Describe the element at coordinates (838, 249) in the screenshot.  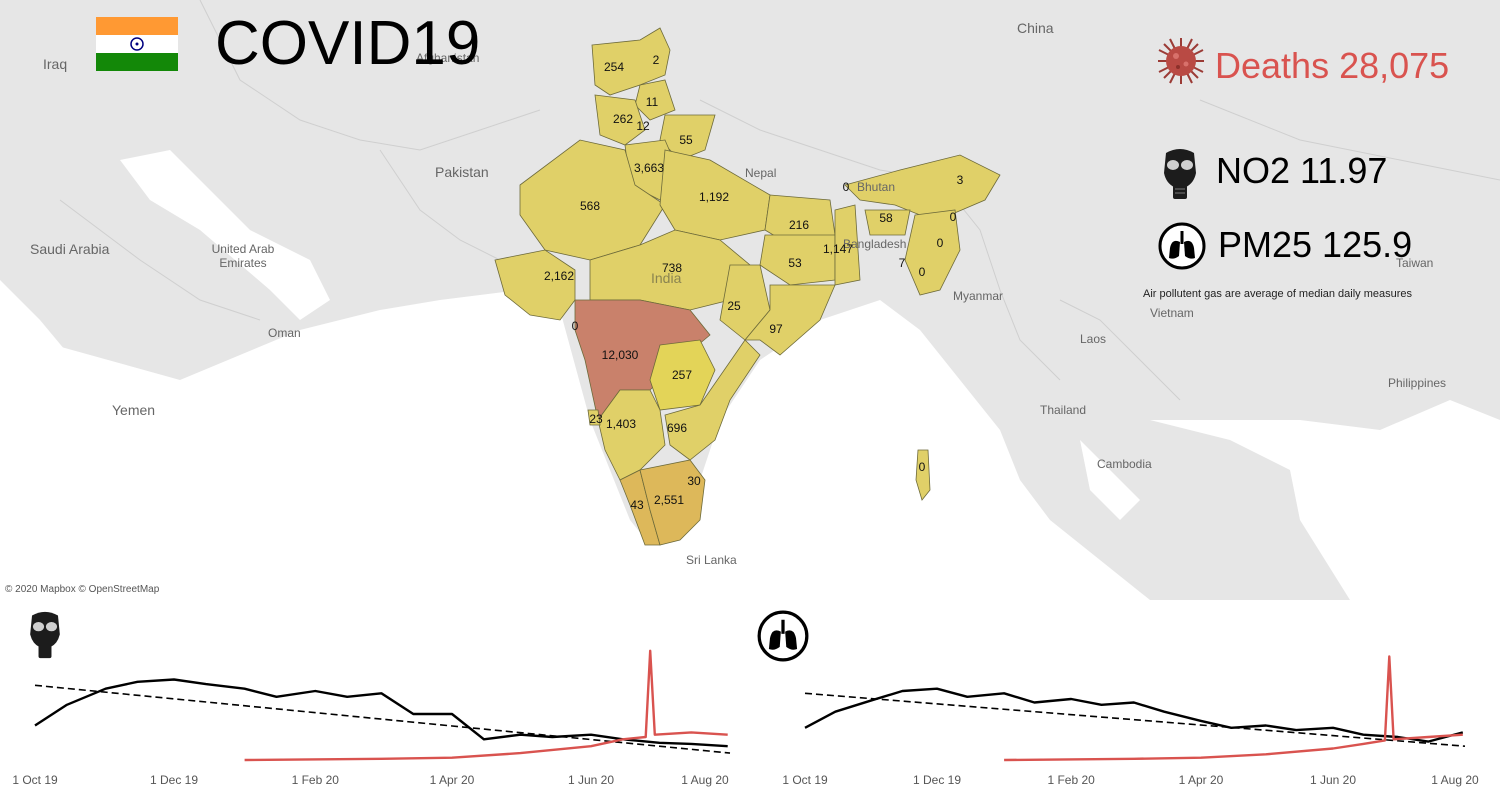
I see `state-death-label: 1,147` at that location.